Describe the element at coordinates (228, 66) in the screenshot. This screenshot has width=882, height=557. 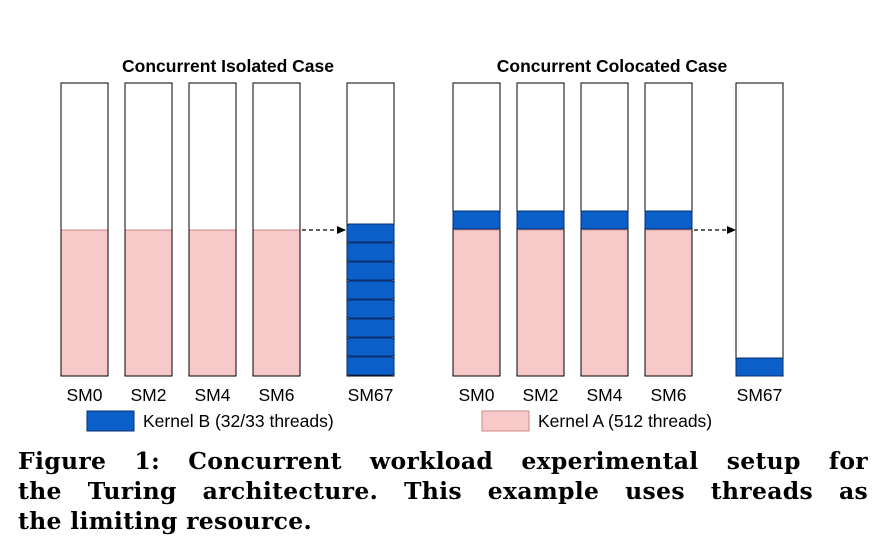
I see `panel-title: Concurrent Isolated Case` at that location.